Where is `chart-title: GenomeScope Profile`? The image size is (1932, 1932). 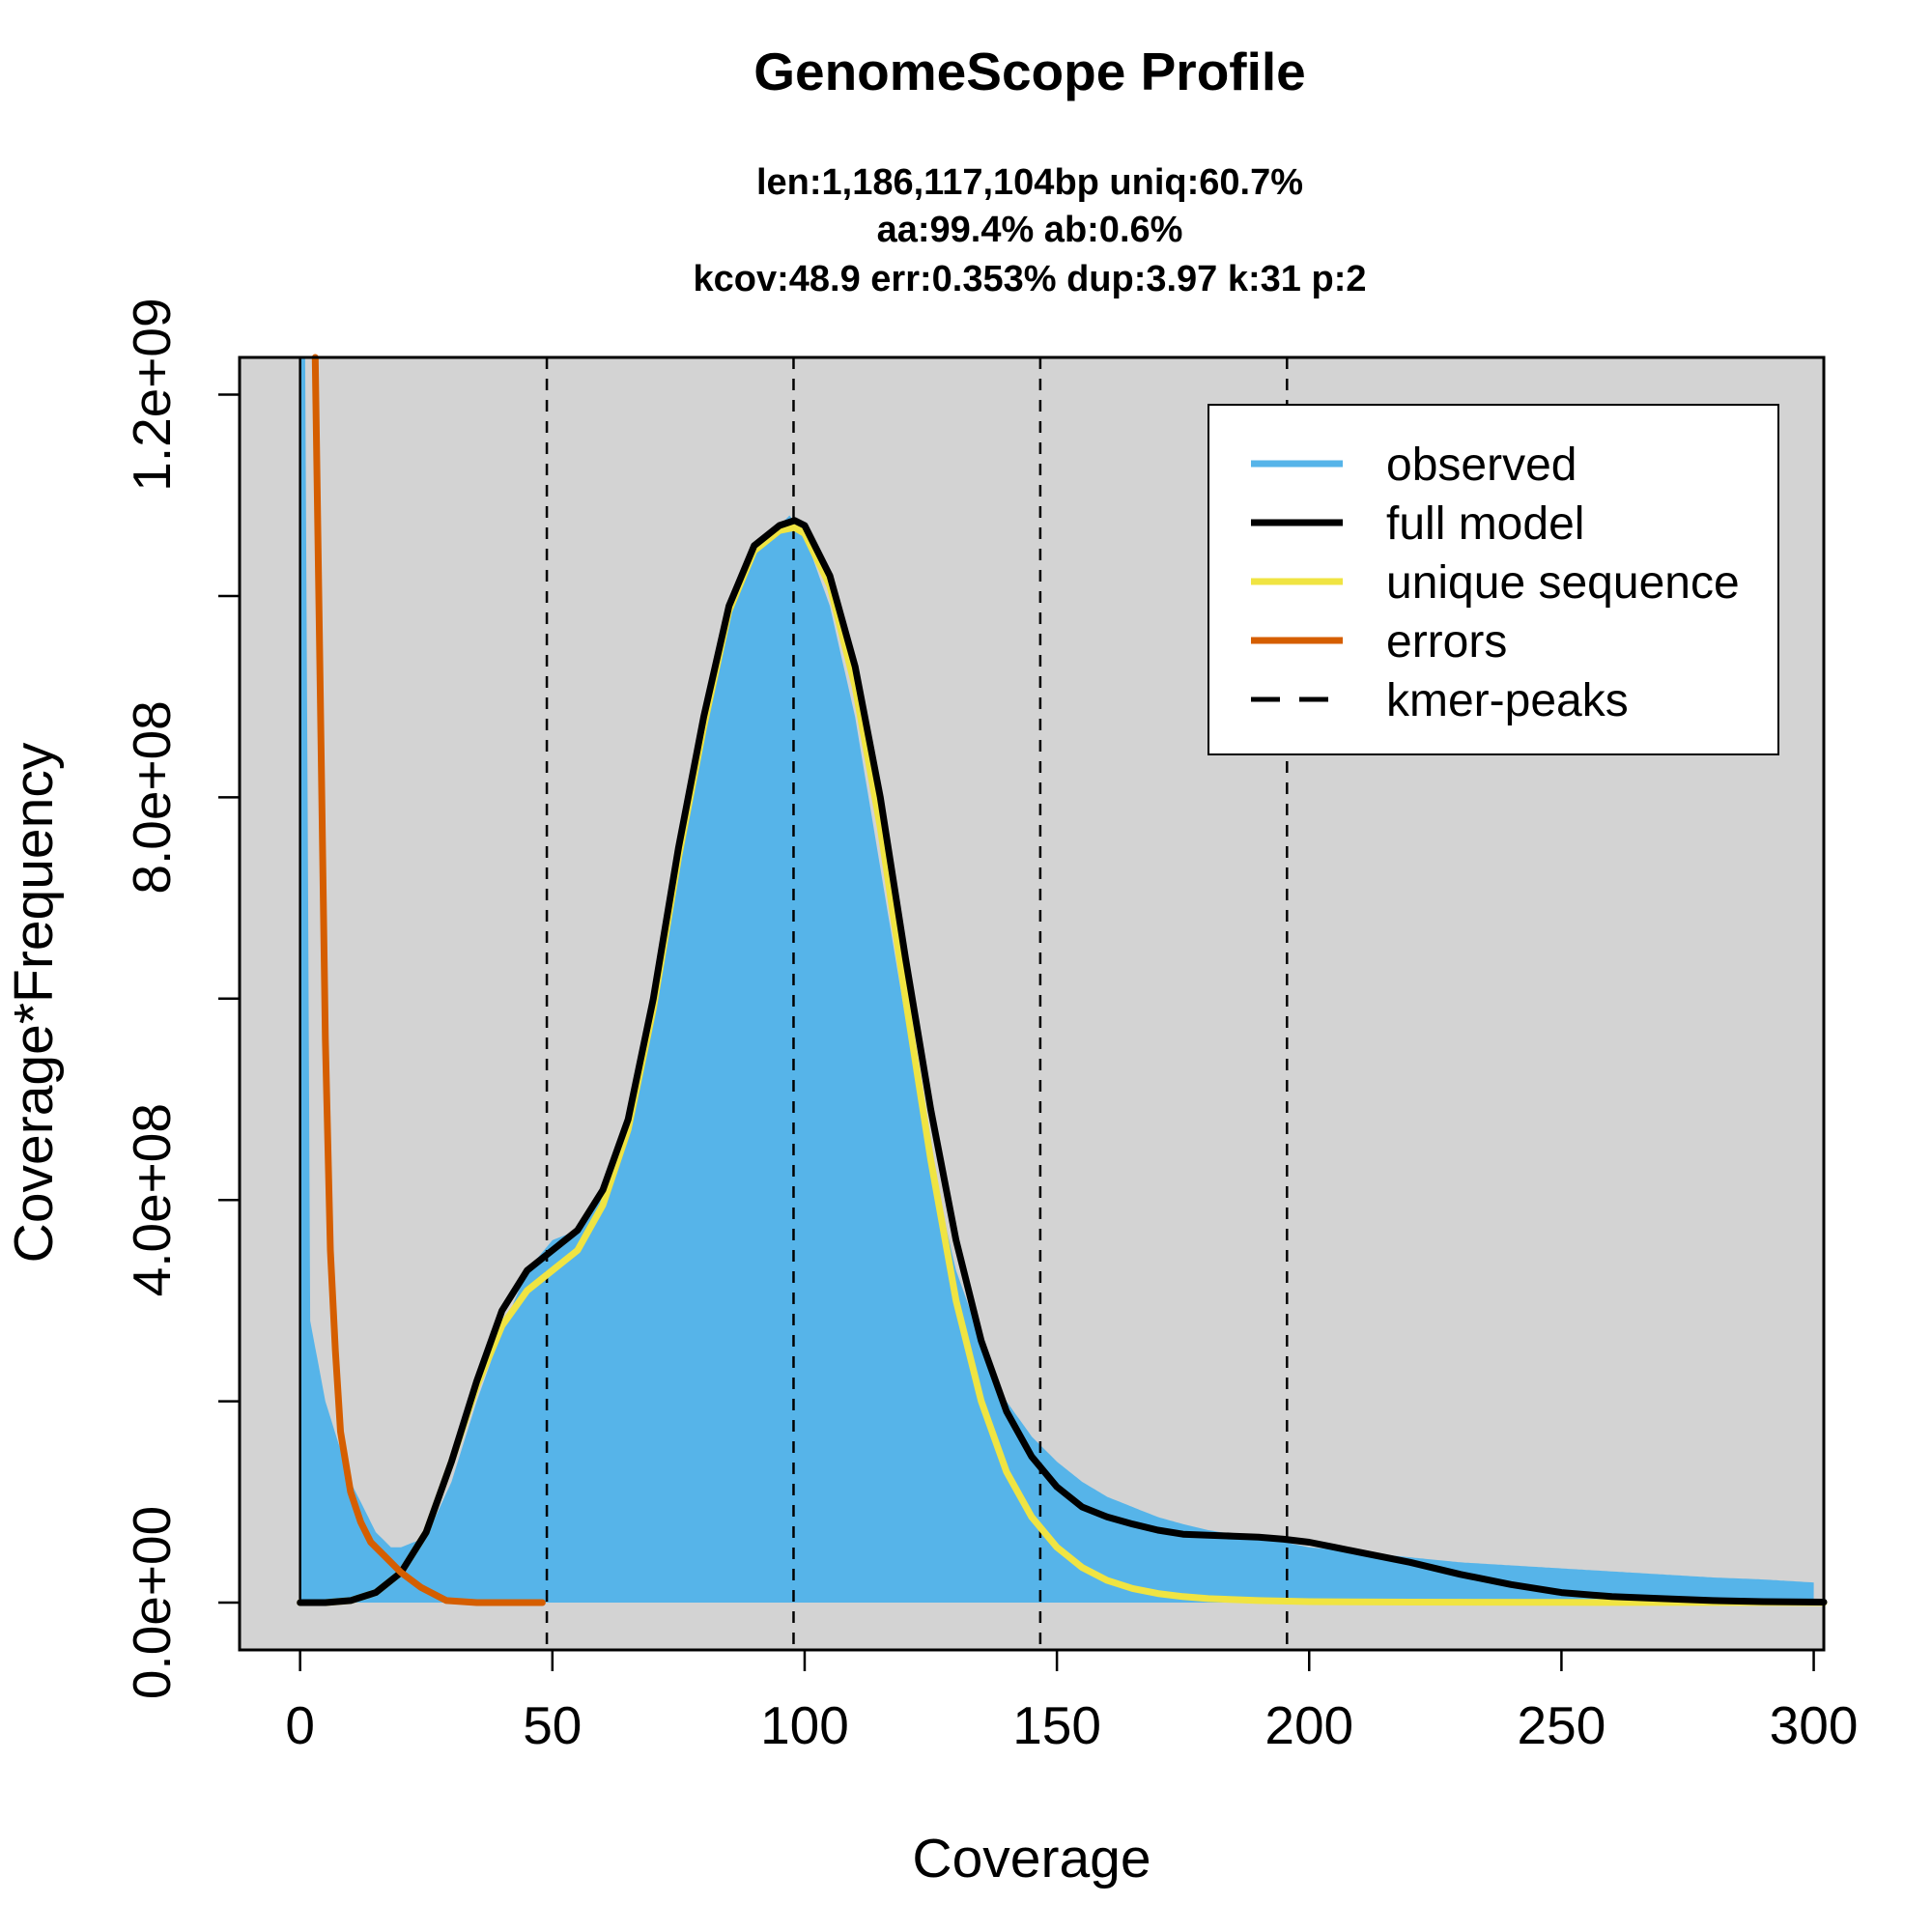
chart-title: GenomeScope Profile is located at coordinates (1029, 71).